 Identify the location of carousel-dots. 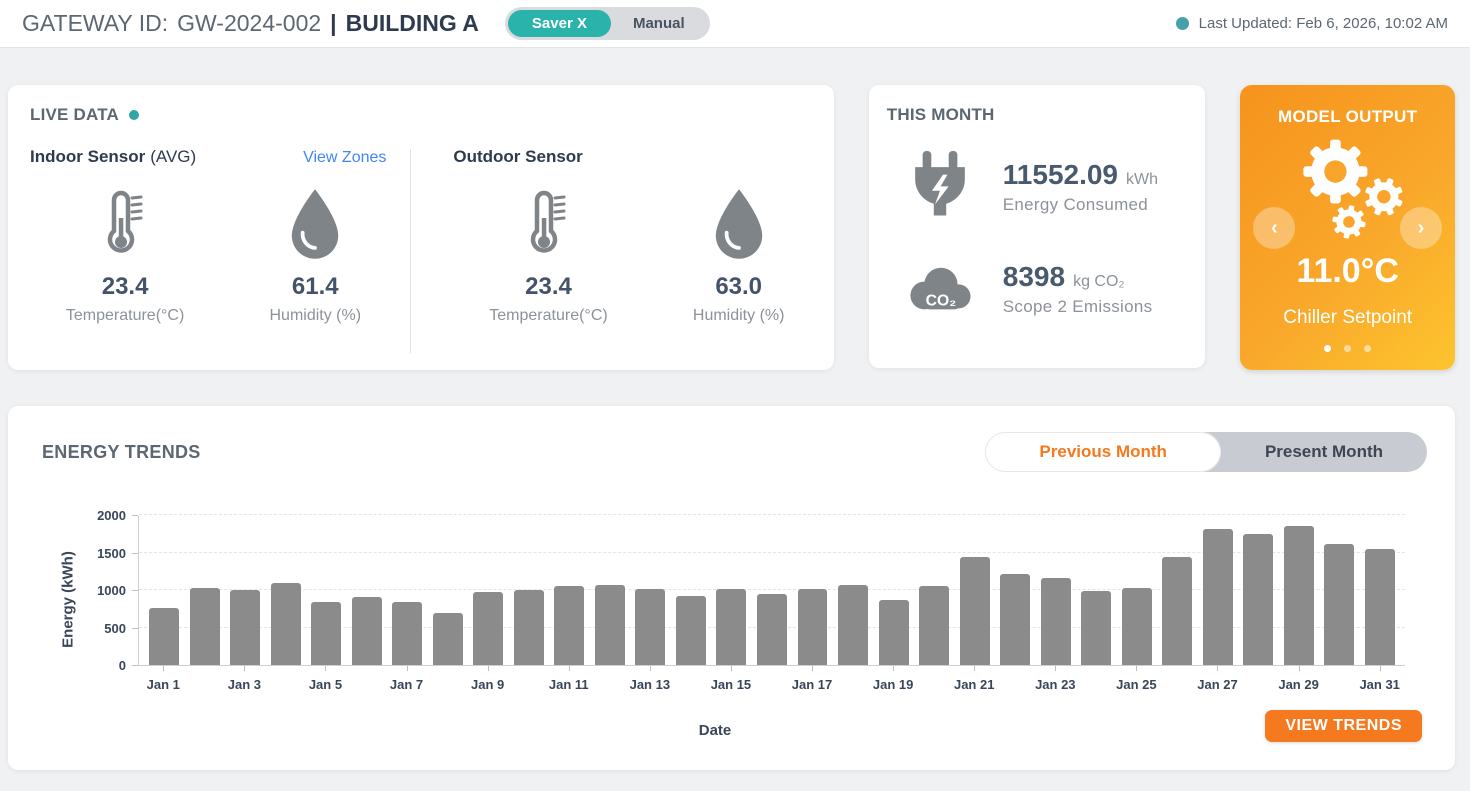
(1348, 350).